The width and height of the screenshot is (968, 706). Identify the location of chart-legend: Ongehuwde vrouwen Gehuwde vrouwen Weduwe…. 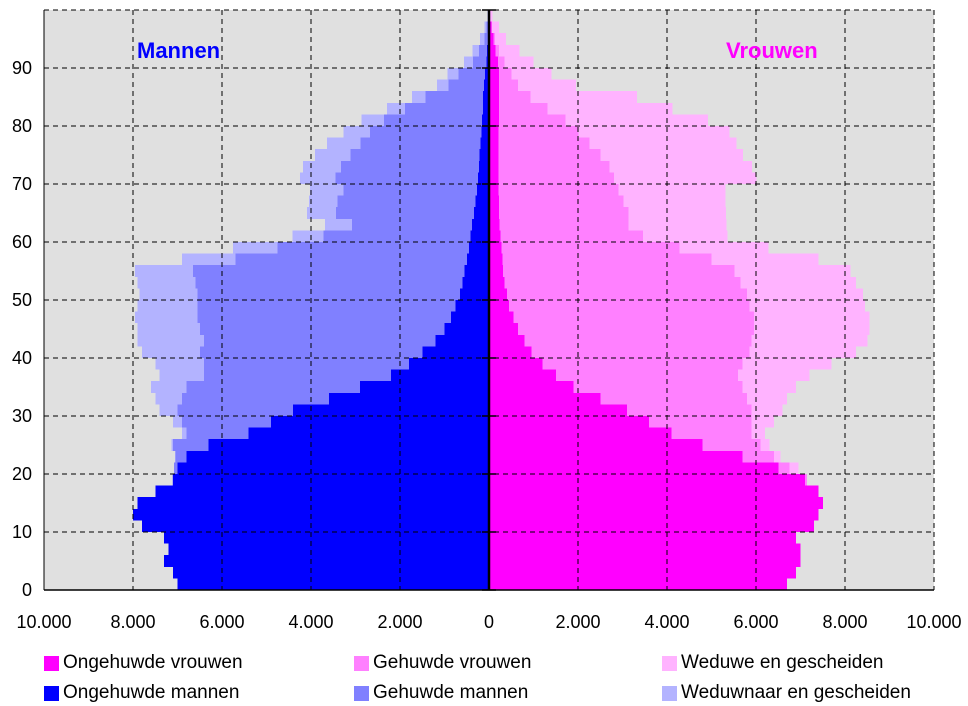
(484, 678).